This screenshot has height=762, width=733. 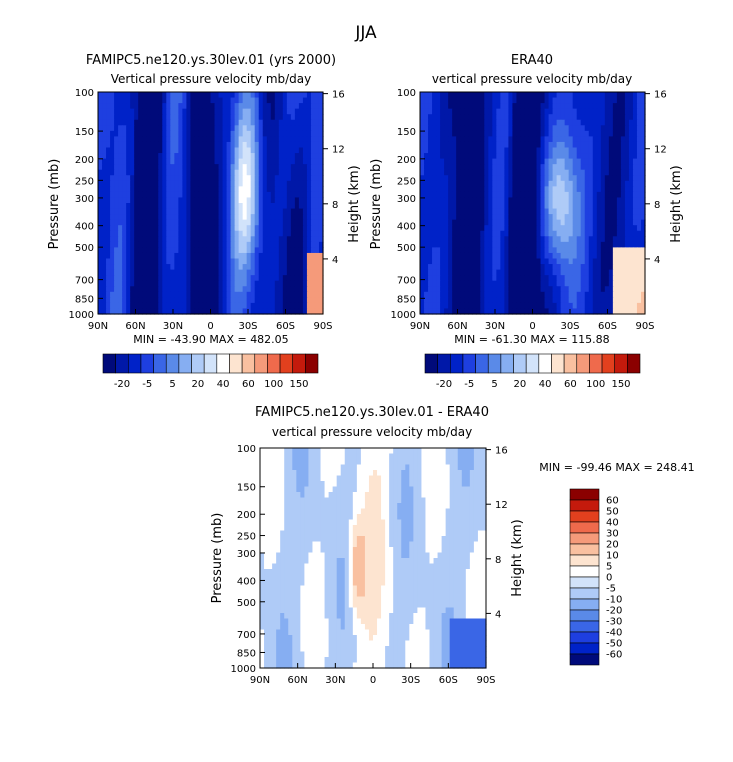 I want to click on panel-difference-title: FAMIPC5.ne120.ys.30lev.01 - ERA40, so click(x=372, y=412).